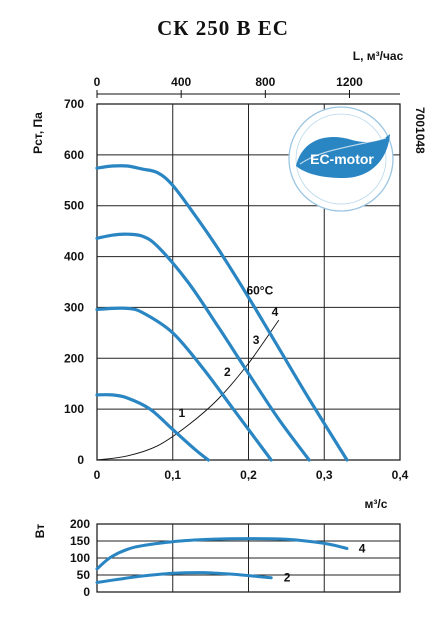 The width and height of the screenshot is (446, 623). What do you see at coordinates (74, 155) in the screenshot?
I see `y-tick-label: 600` at bounding box center [74, 155].